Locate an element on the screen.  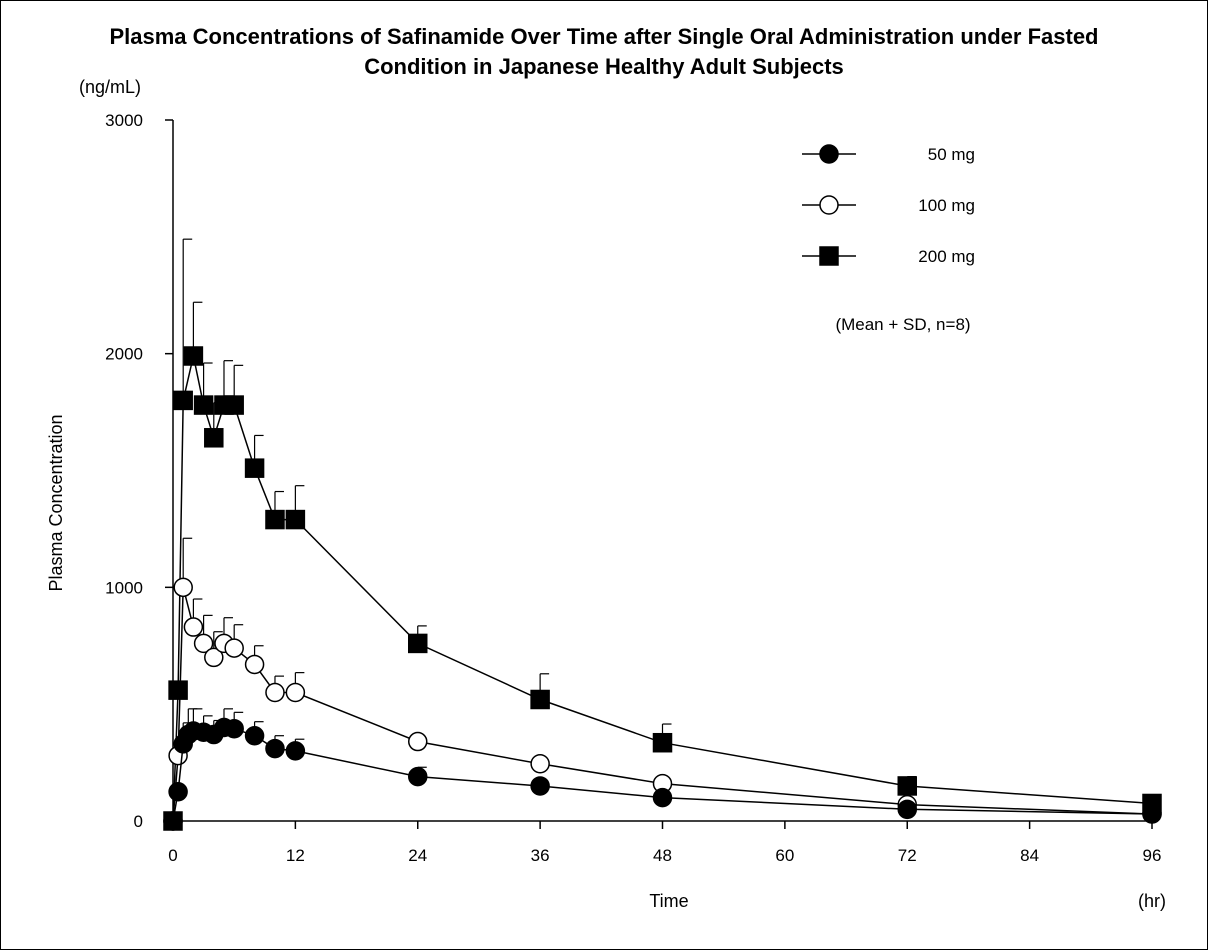
y-axis-label: Plasma Concentration is located at coordinates (56, 502).